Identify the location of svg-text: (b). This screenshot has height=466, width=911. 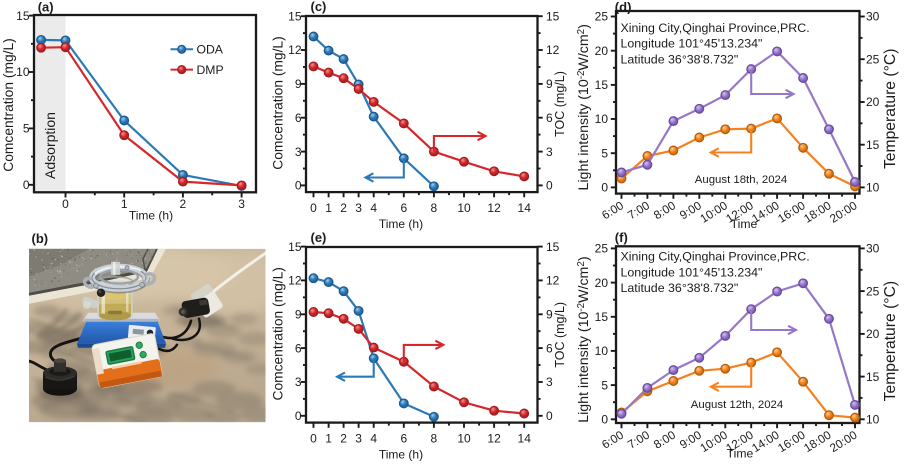
(40, 238).